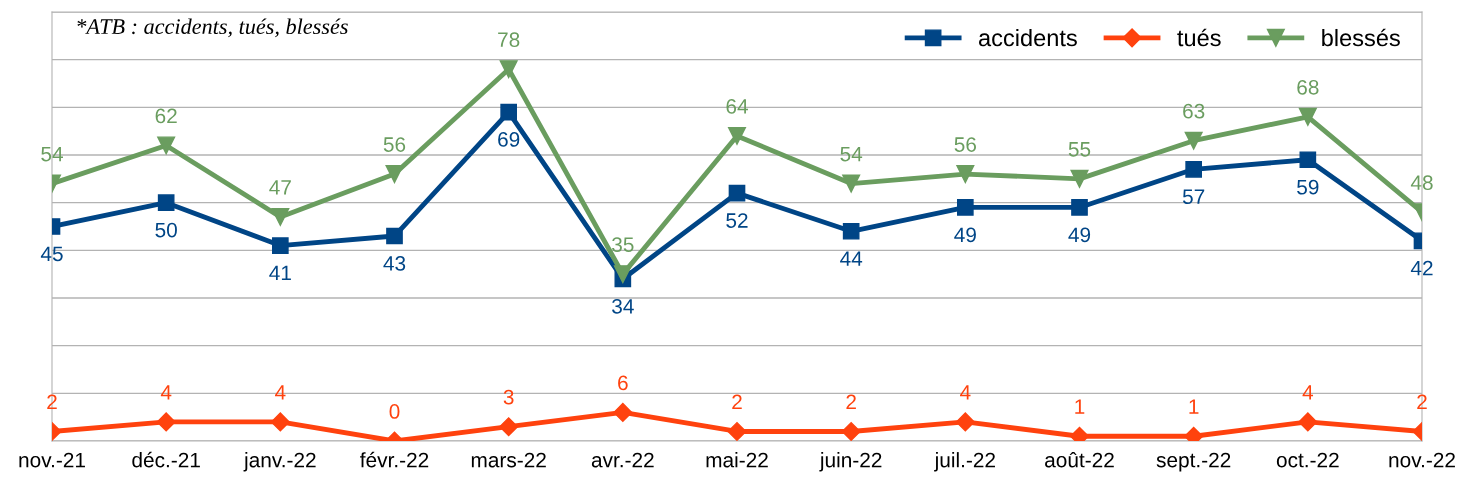  Describe the element at coordinates (52, 460) in the screenshot. I see `x-tick-label: nov.-21` at that location.